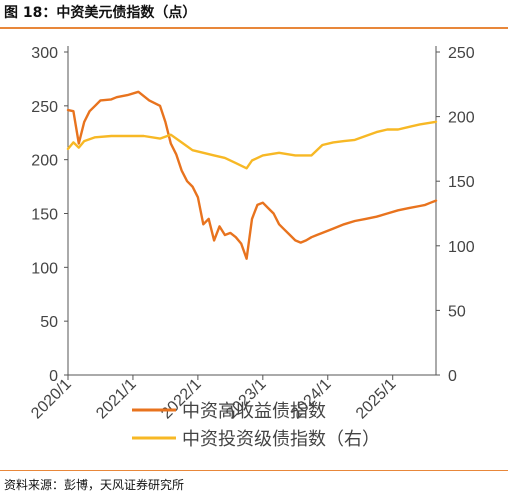  Describe the element at coordinates (44, 161) in the screenshot. I see `y-left-tick-label: 200` at that location.